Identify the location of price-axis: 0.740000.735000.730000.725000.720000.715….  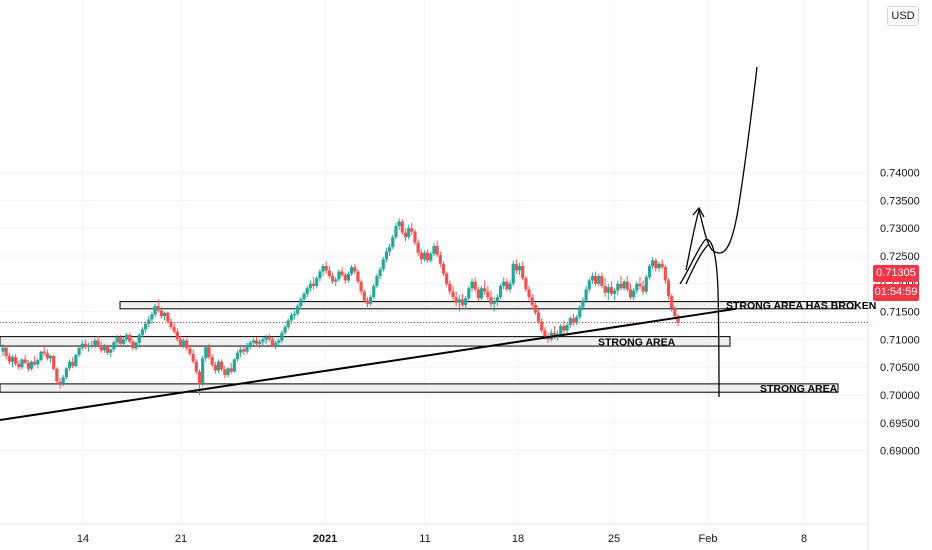
(900, 313).